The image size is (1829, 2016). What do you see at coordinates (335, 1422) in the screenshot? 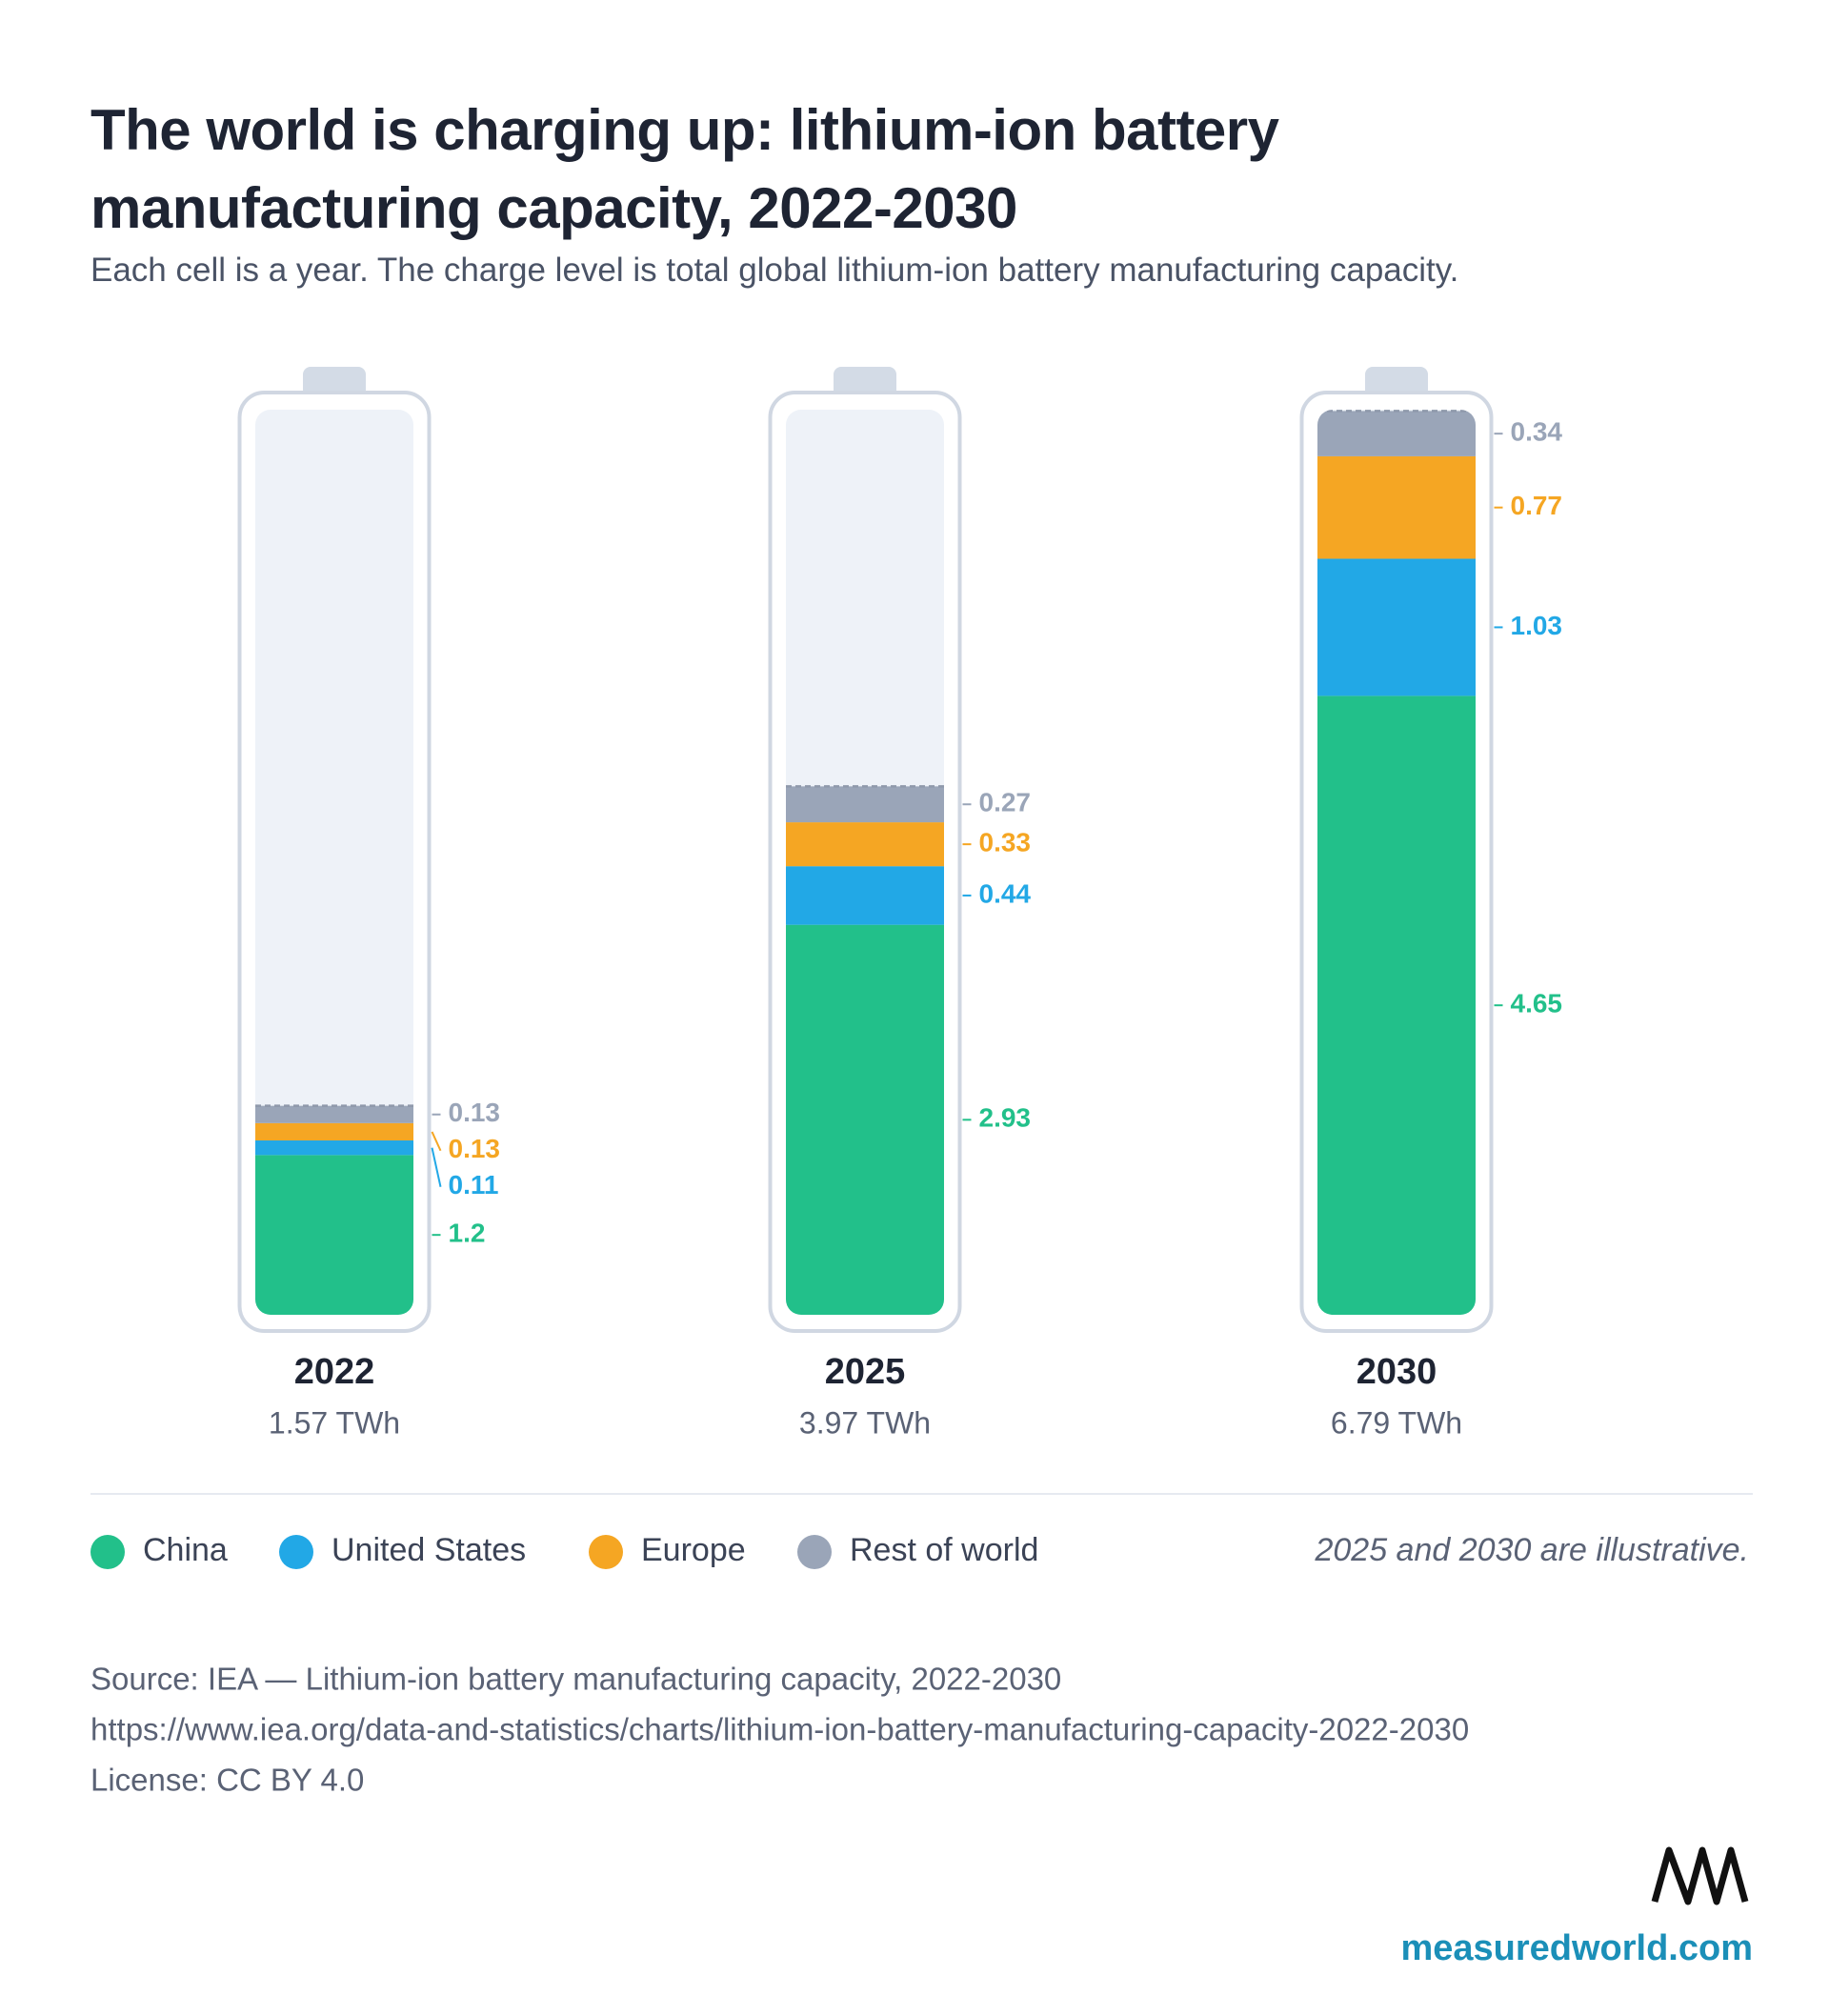
I see `total-label: 1.57 TWh` at bounding box center [335, 1422].